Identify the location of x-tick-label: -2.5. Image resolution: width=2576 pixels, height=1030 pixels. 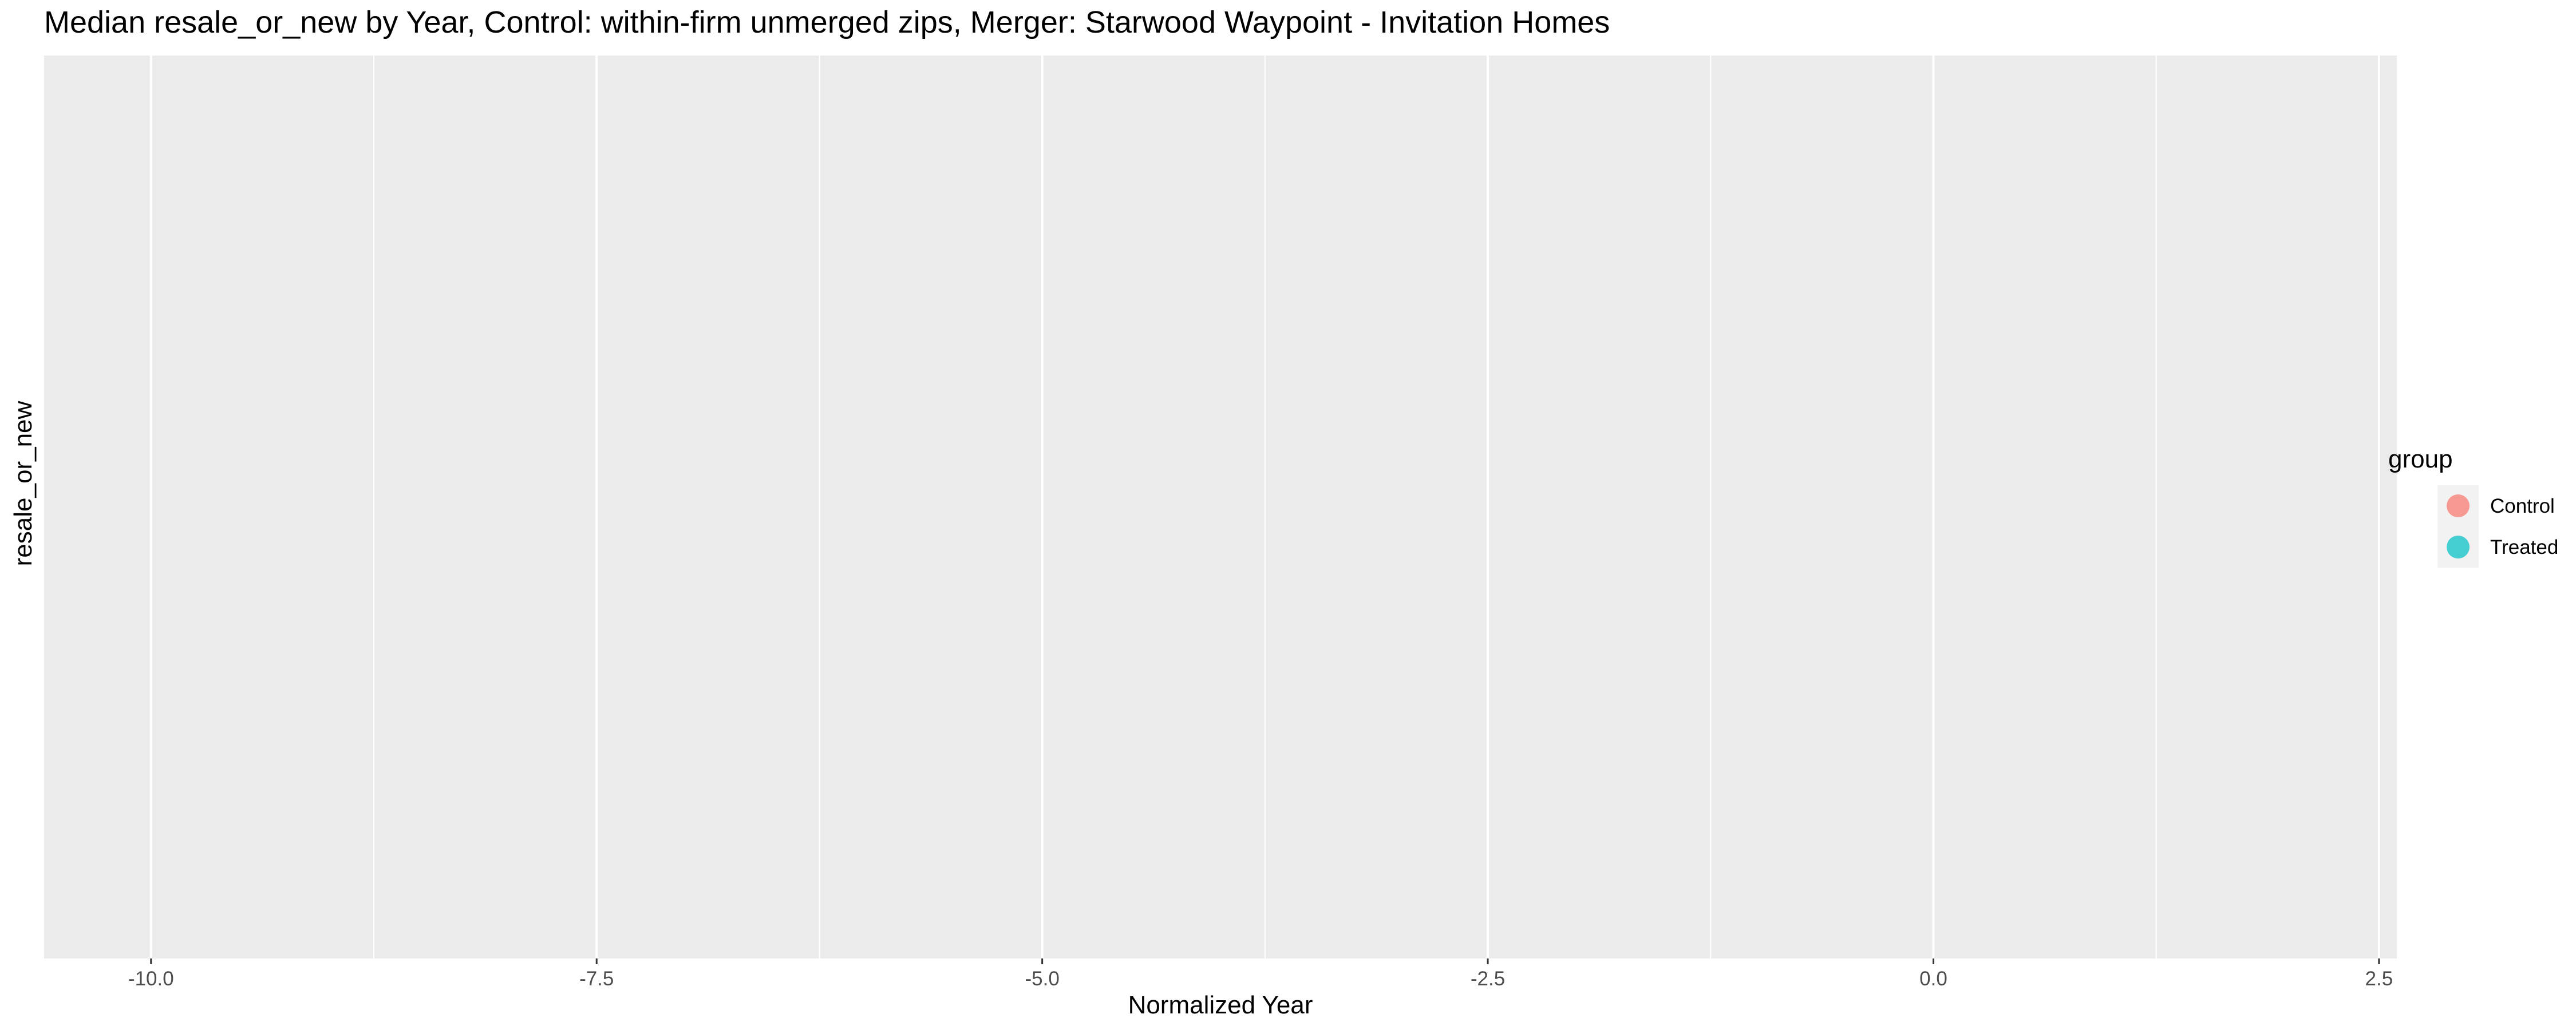
(1488, 979).